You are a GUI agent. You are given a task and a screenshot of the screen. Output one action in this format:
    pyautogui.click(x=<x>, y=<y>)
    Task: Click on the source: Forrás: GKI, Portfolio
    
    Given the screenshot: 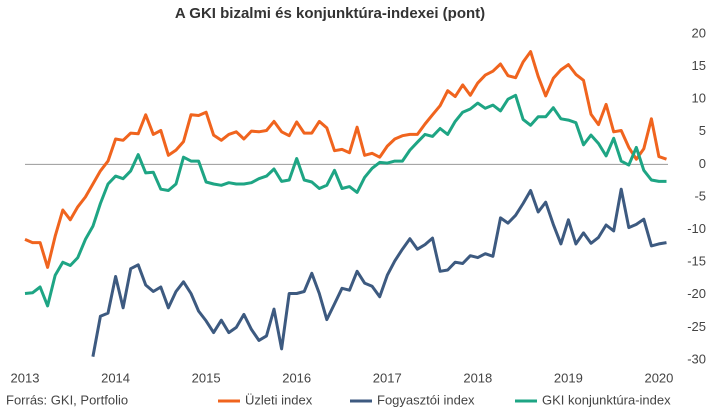 What is the action you would take?
    pyautogui.click(x=67, y=399)
    